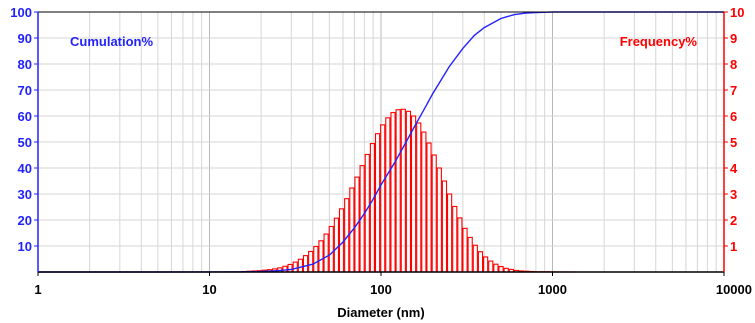 This screenshot has width=755, height=323. I want to click on right-tick-label: 8, so click(733, 64).